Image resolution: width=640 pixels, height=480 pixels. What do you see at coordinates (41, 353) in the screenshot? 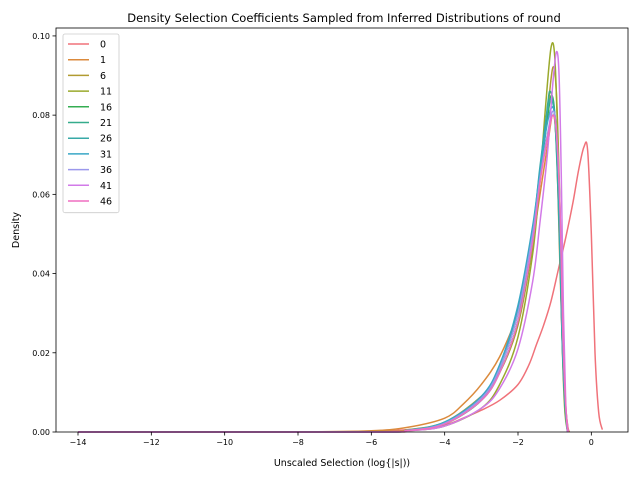
I see `y-tick-label: 0.02` at bounding box center [41, 353].